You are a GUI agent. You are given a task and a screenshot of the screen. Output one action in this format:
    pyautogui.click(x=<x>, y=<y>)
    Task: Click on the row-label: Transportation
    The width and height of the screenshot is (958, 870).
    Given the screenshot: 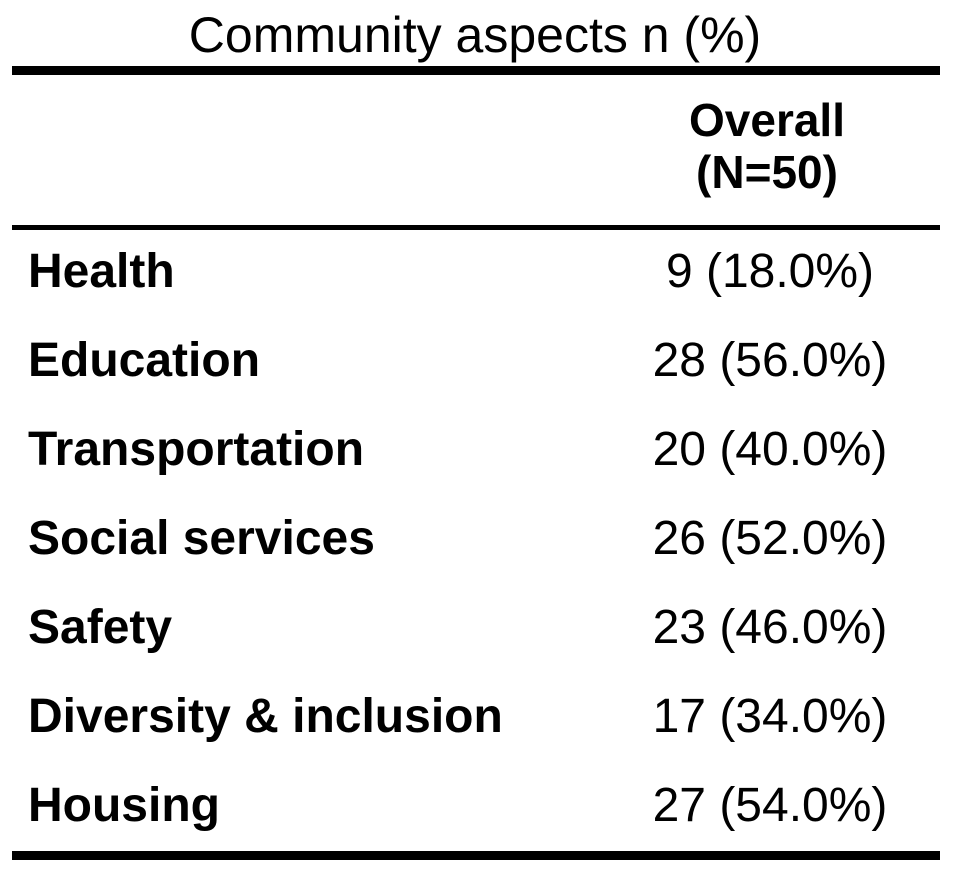 What is the action you would take?
    pyautogui.click(x=196, y=449)
    